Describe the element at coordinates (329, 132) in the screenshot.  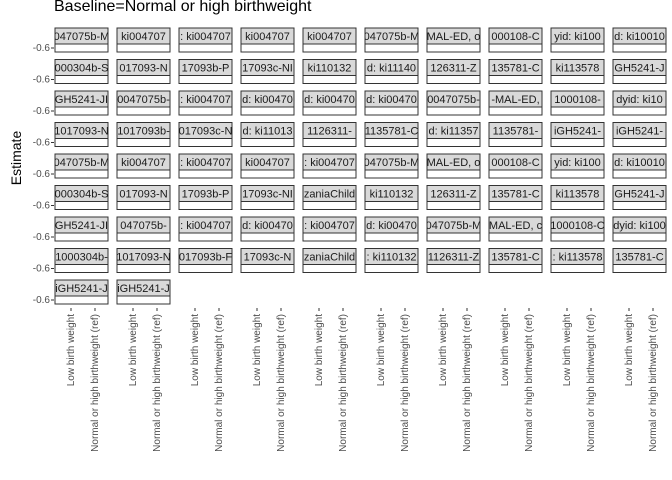
I see `facet-strip-label: 1126311-` at that location.